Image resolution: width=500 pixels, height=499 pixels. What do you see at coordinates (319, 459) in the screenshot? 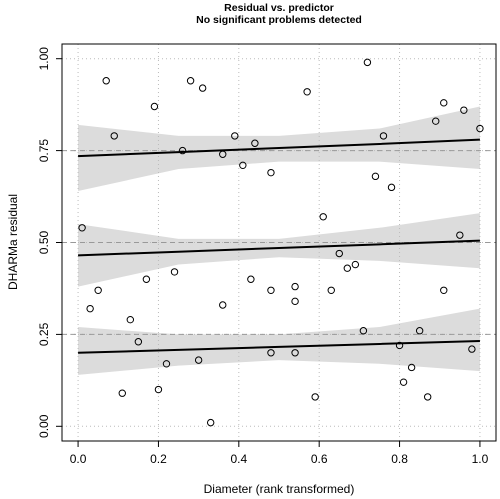
I see `x-tick-label: 0.6` at bounding box center [319, 459].